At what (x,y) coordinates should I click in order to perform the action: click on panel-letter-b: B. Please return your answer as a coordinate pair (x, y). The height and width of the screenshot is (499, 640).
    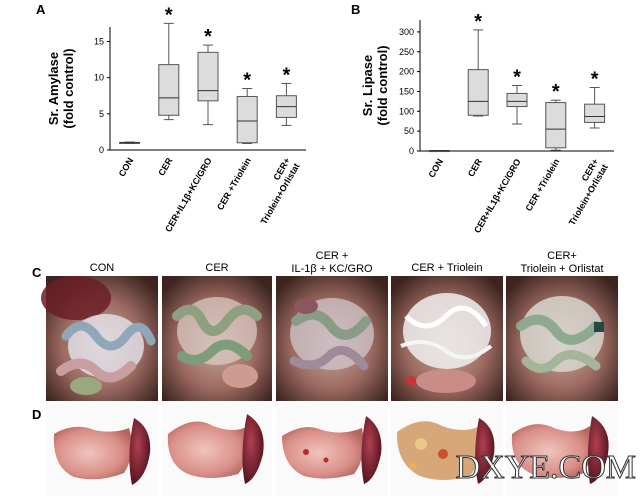
    Looking at the image, I should click on (355, 9).